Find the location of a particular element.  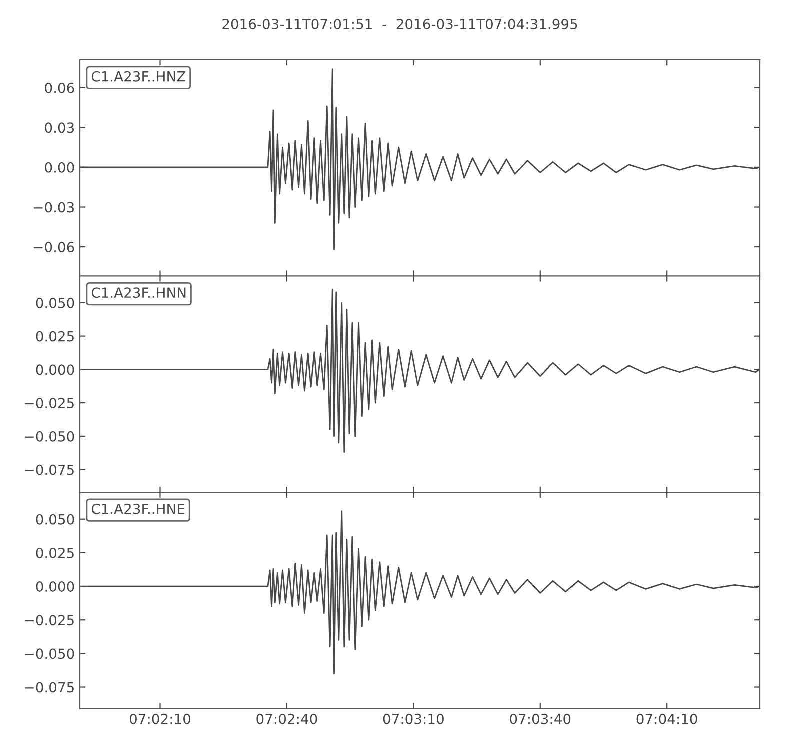

y-tick-label: −0.06 is located at coordinates (54, 247).